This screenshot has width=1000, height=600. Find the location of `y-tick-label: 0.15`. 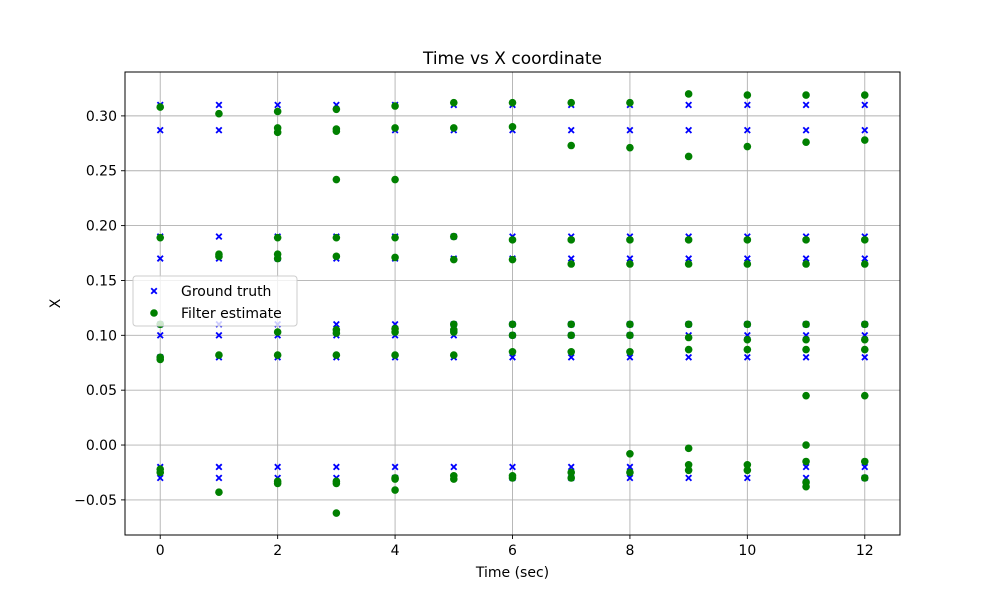

y-tick-label: 0.15 is located at coordinates (101, 281).